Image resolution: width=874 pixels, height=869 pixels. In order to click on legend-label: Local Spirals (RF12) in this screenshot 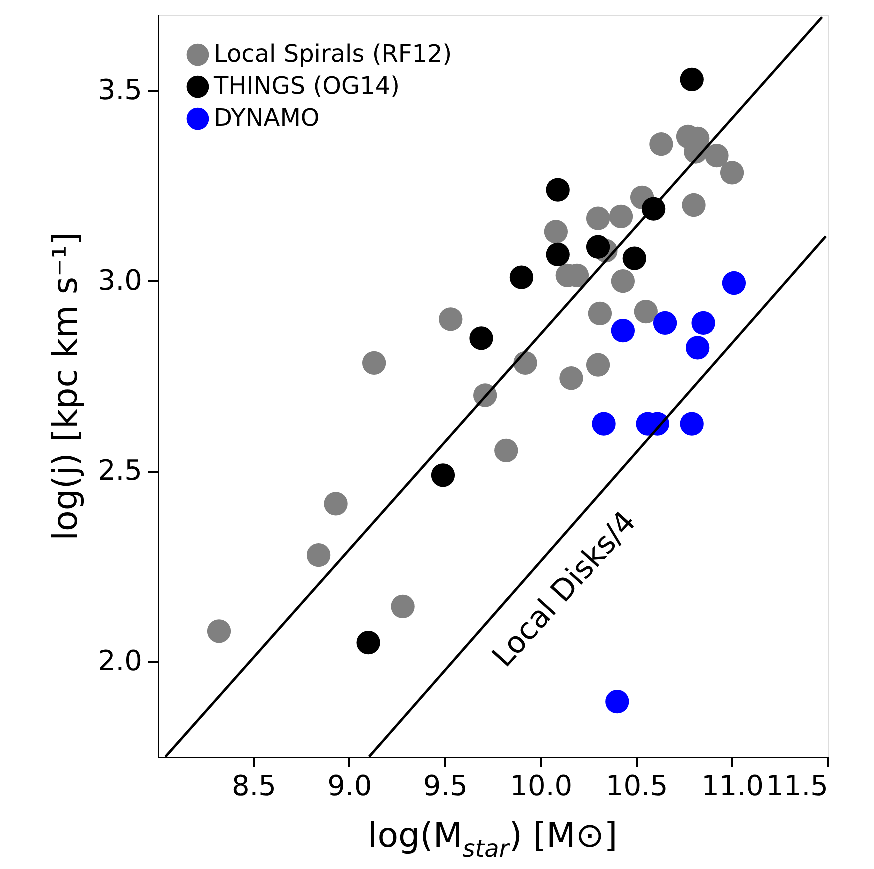, I will do `click(333, 54)`.